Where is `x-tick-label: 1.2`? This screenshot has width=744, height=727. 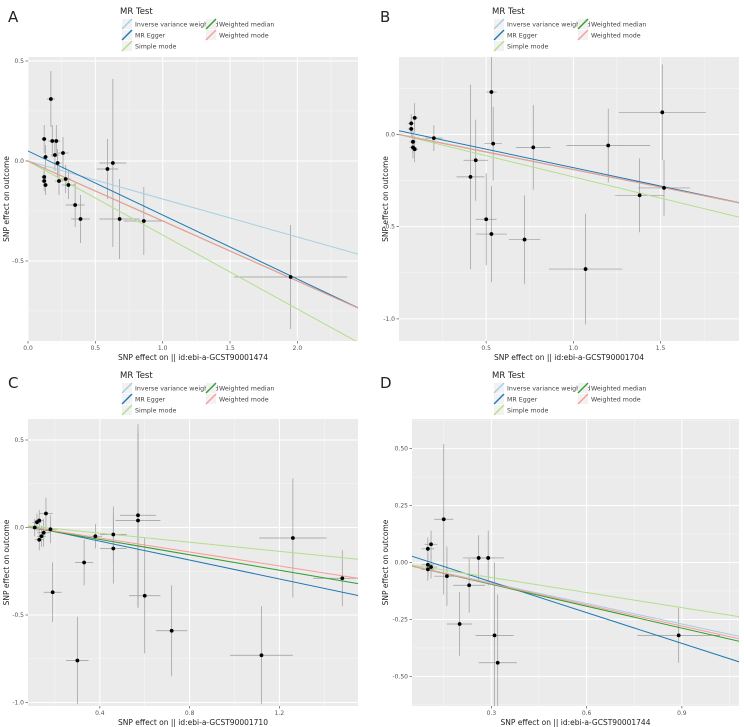 x-tick-label: 1.2 is located at coordinates (280, 713).